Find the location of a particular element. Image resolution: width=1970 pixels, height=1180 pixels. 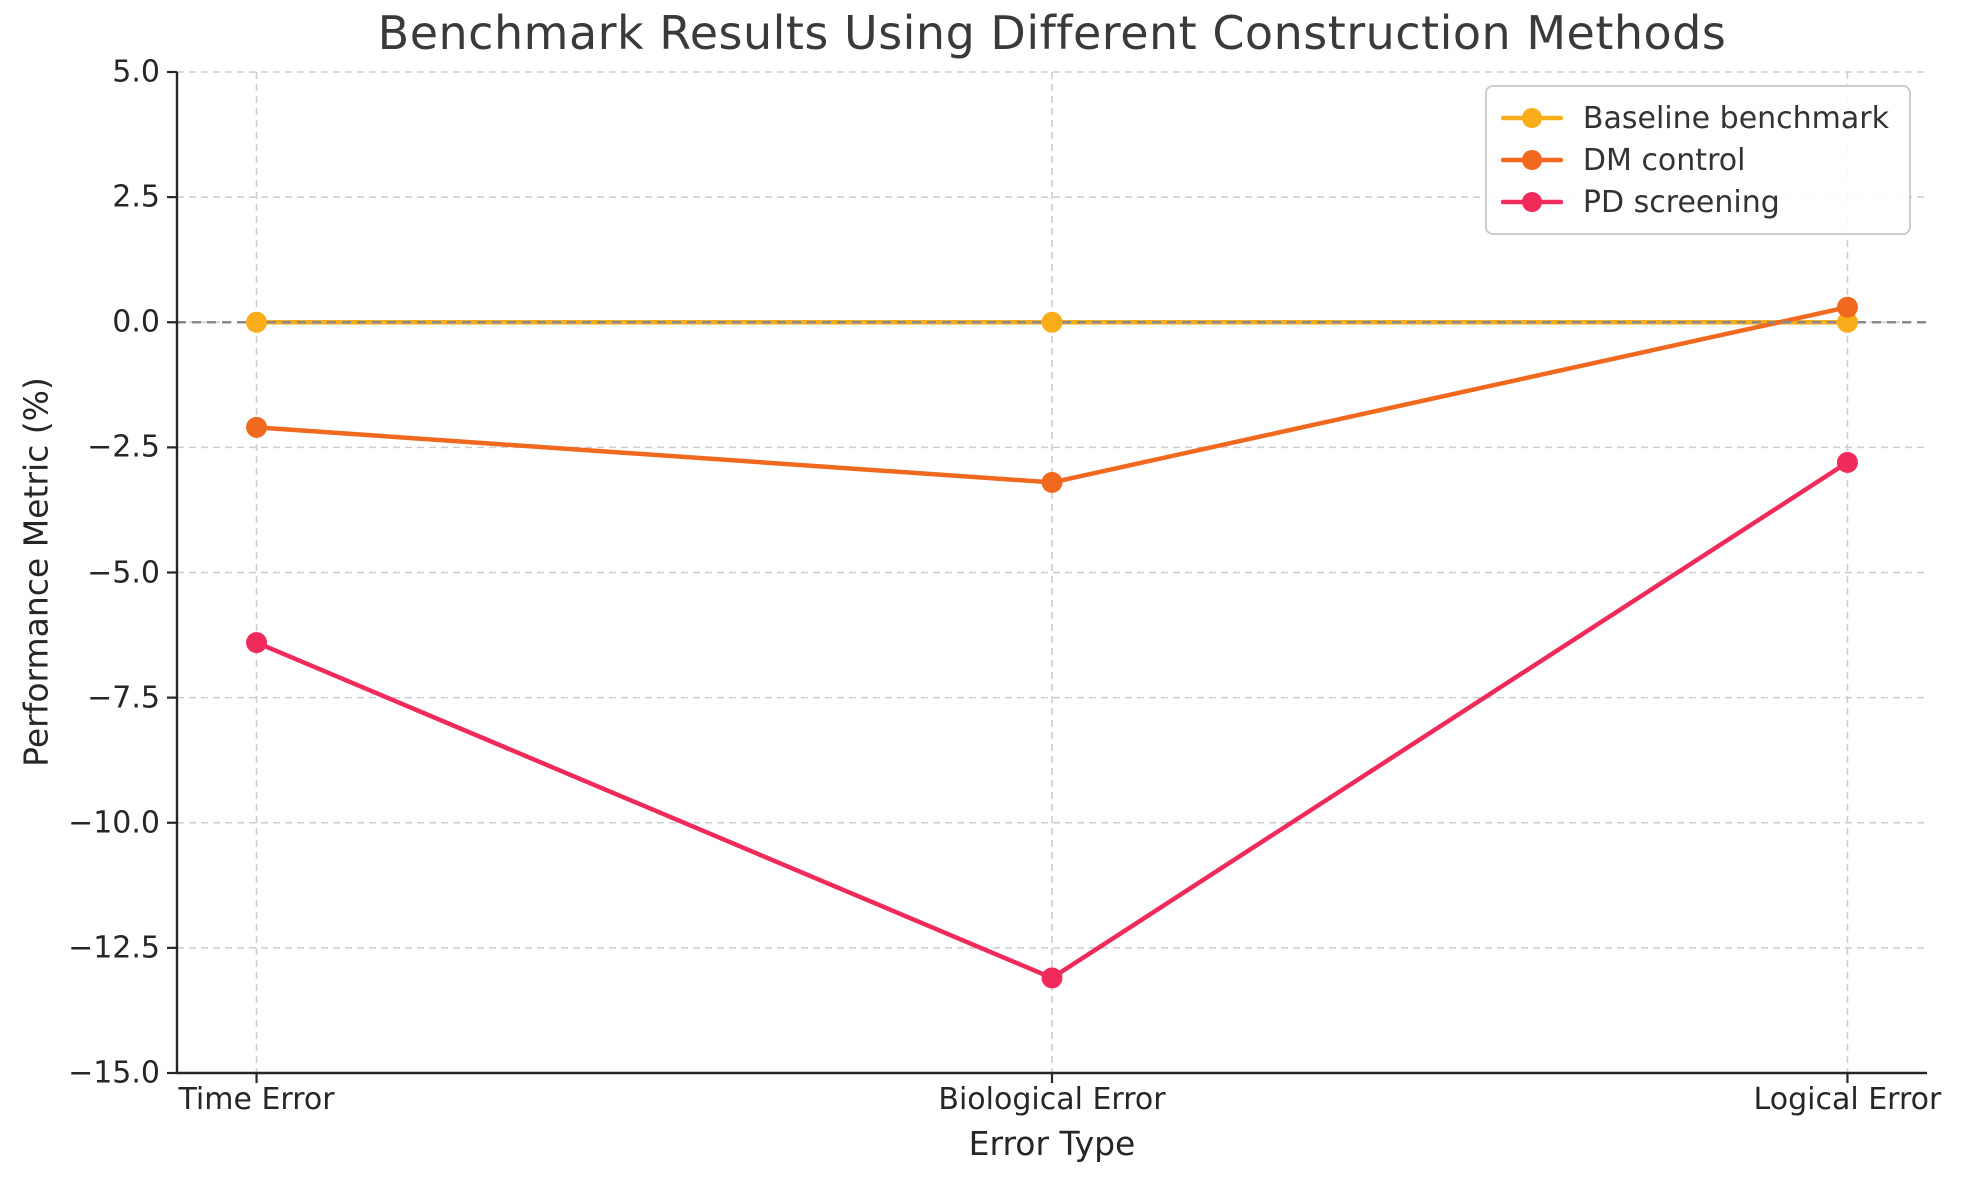

y-tick-label: 5.0 is located at coordinates (136, 72).